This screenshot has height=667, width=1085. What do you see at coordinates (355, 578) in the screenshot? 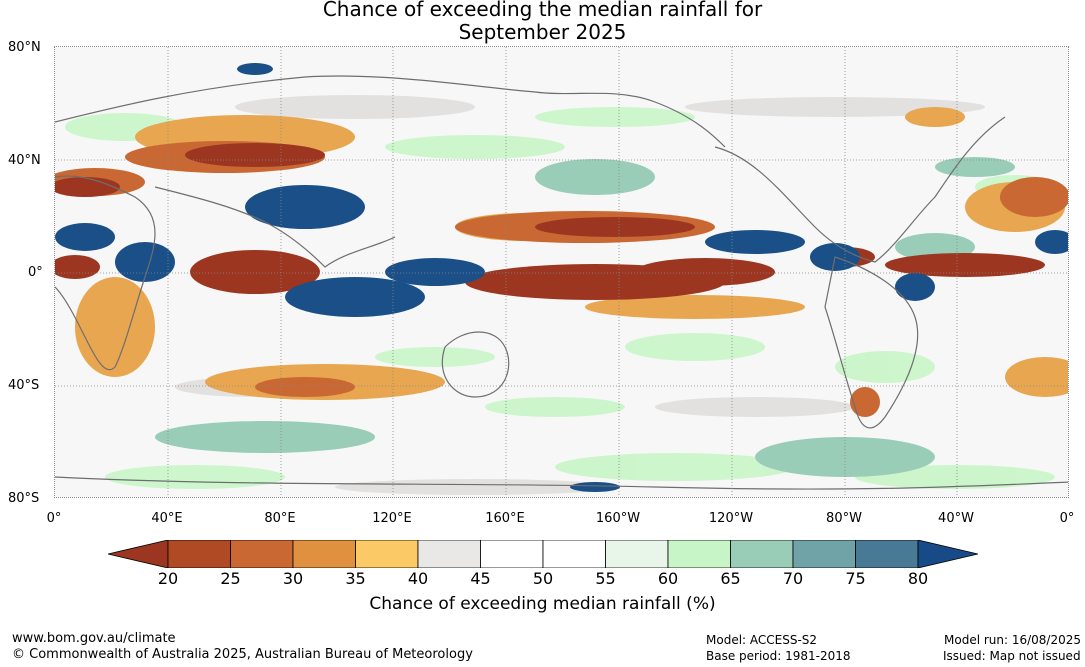
I see `colorbar-tick-label: 35` at bounding box center [355, 578].